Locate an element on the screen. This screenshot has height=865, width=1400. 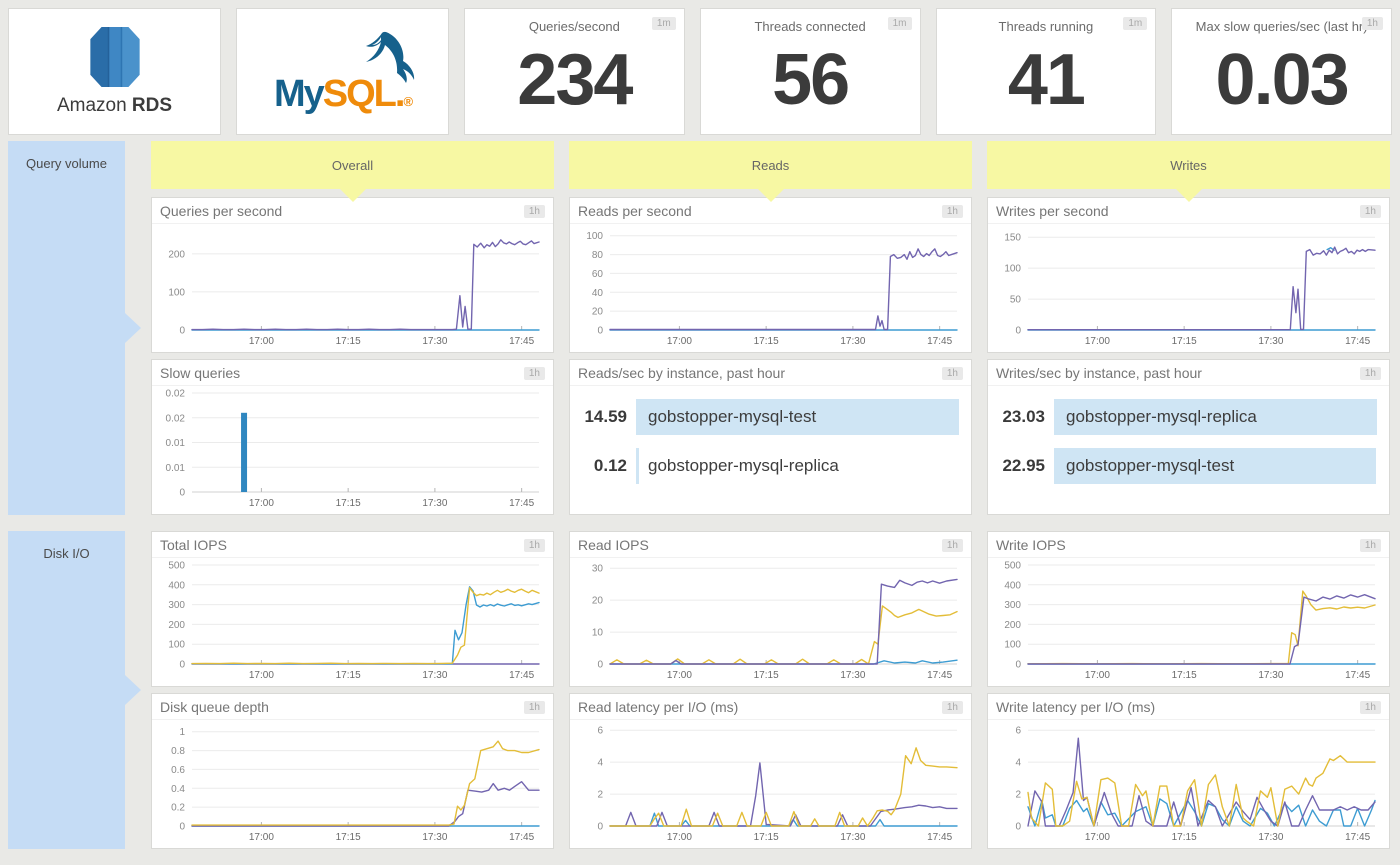
tab-label: Overall is located at coordinates (352, 165).